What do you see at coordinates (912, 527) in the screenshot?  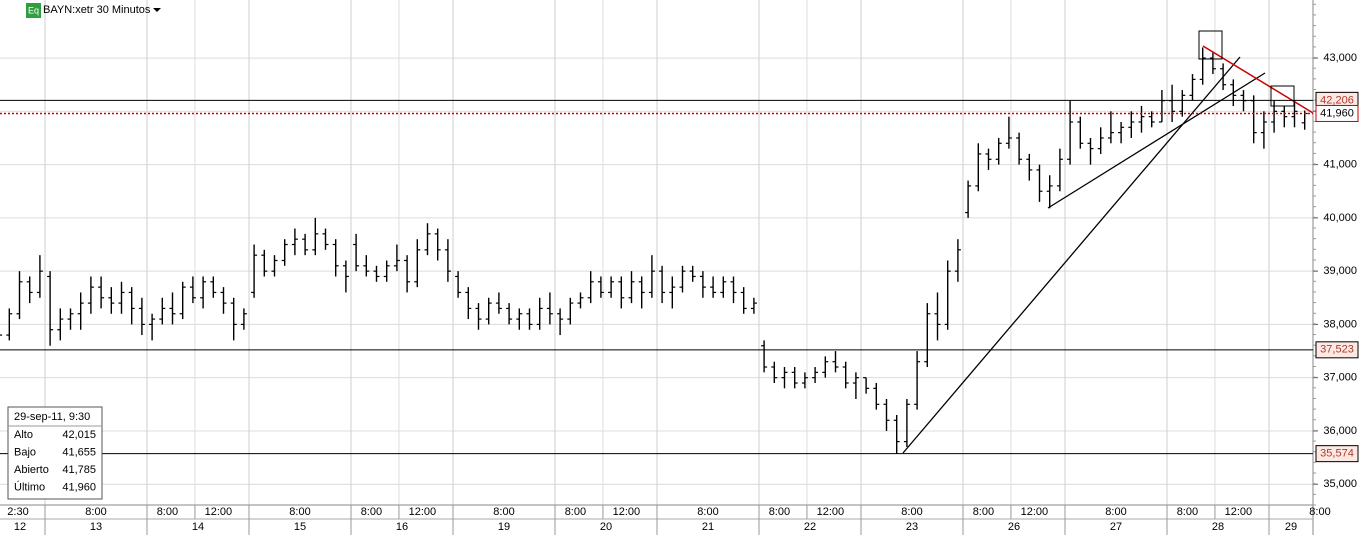 I see `date-label: 23` at bounding box center [912, 527].